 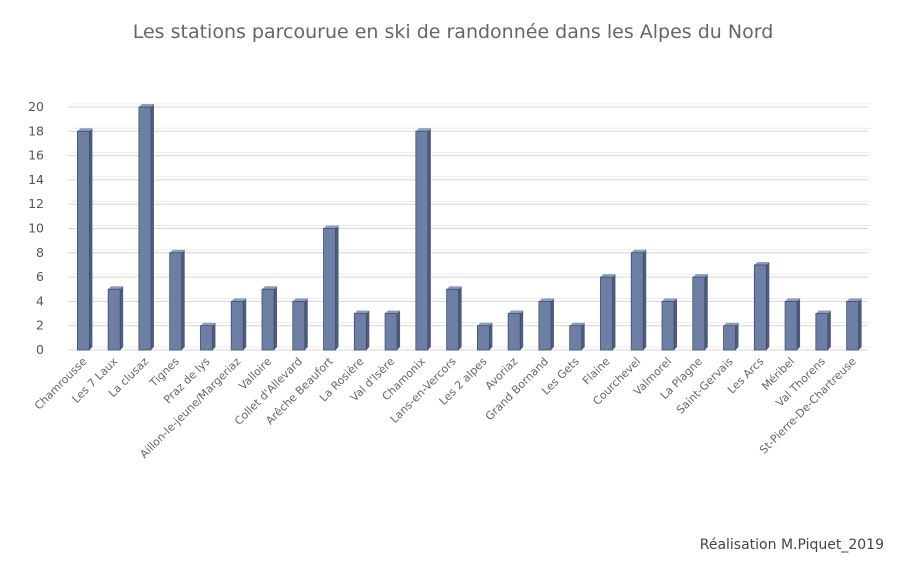 What do you see at coordinates (40, 276) in the screenshot?
I see `y-tick-label: 6` at bounding box center [40, 276].